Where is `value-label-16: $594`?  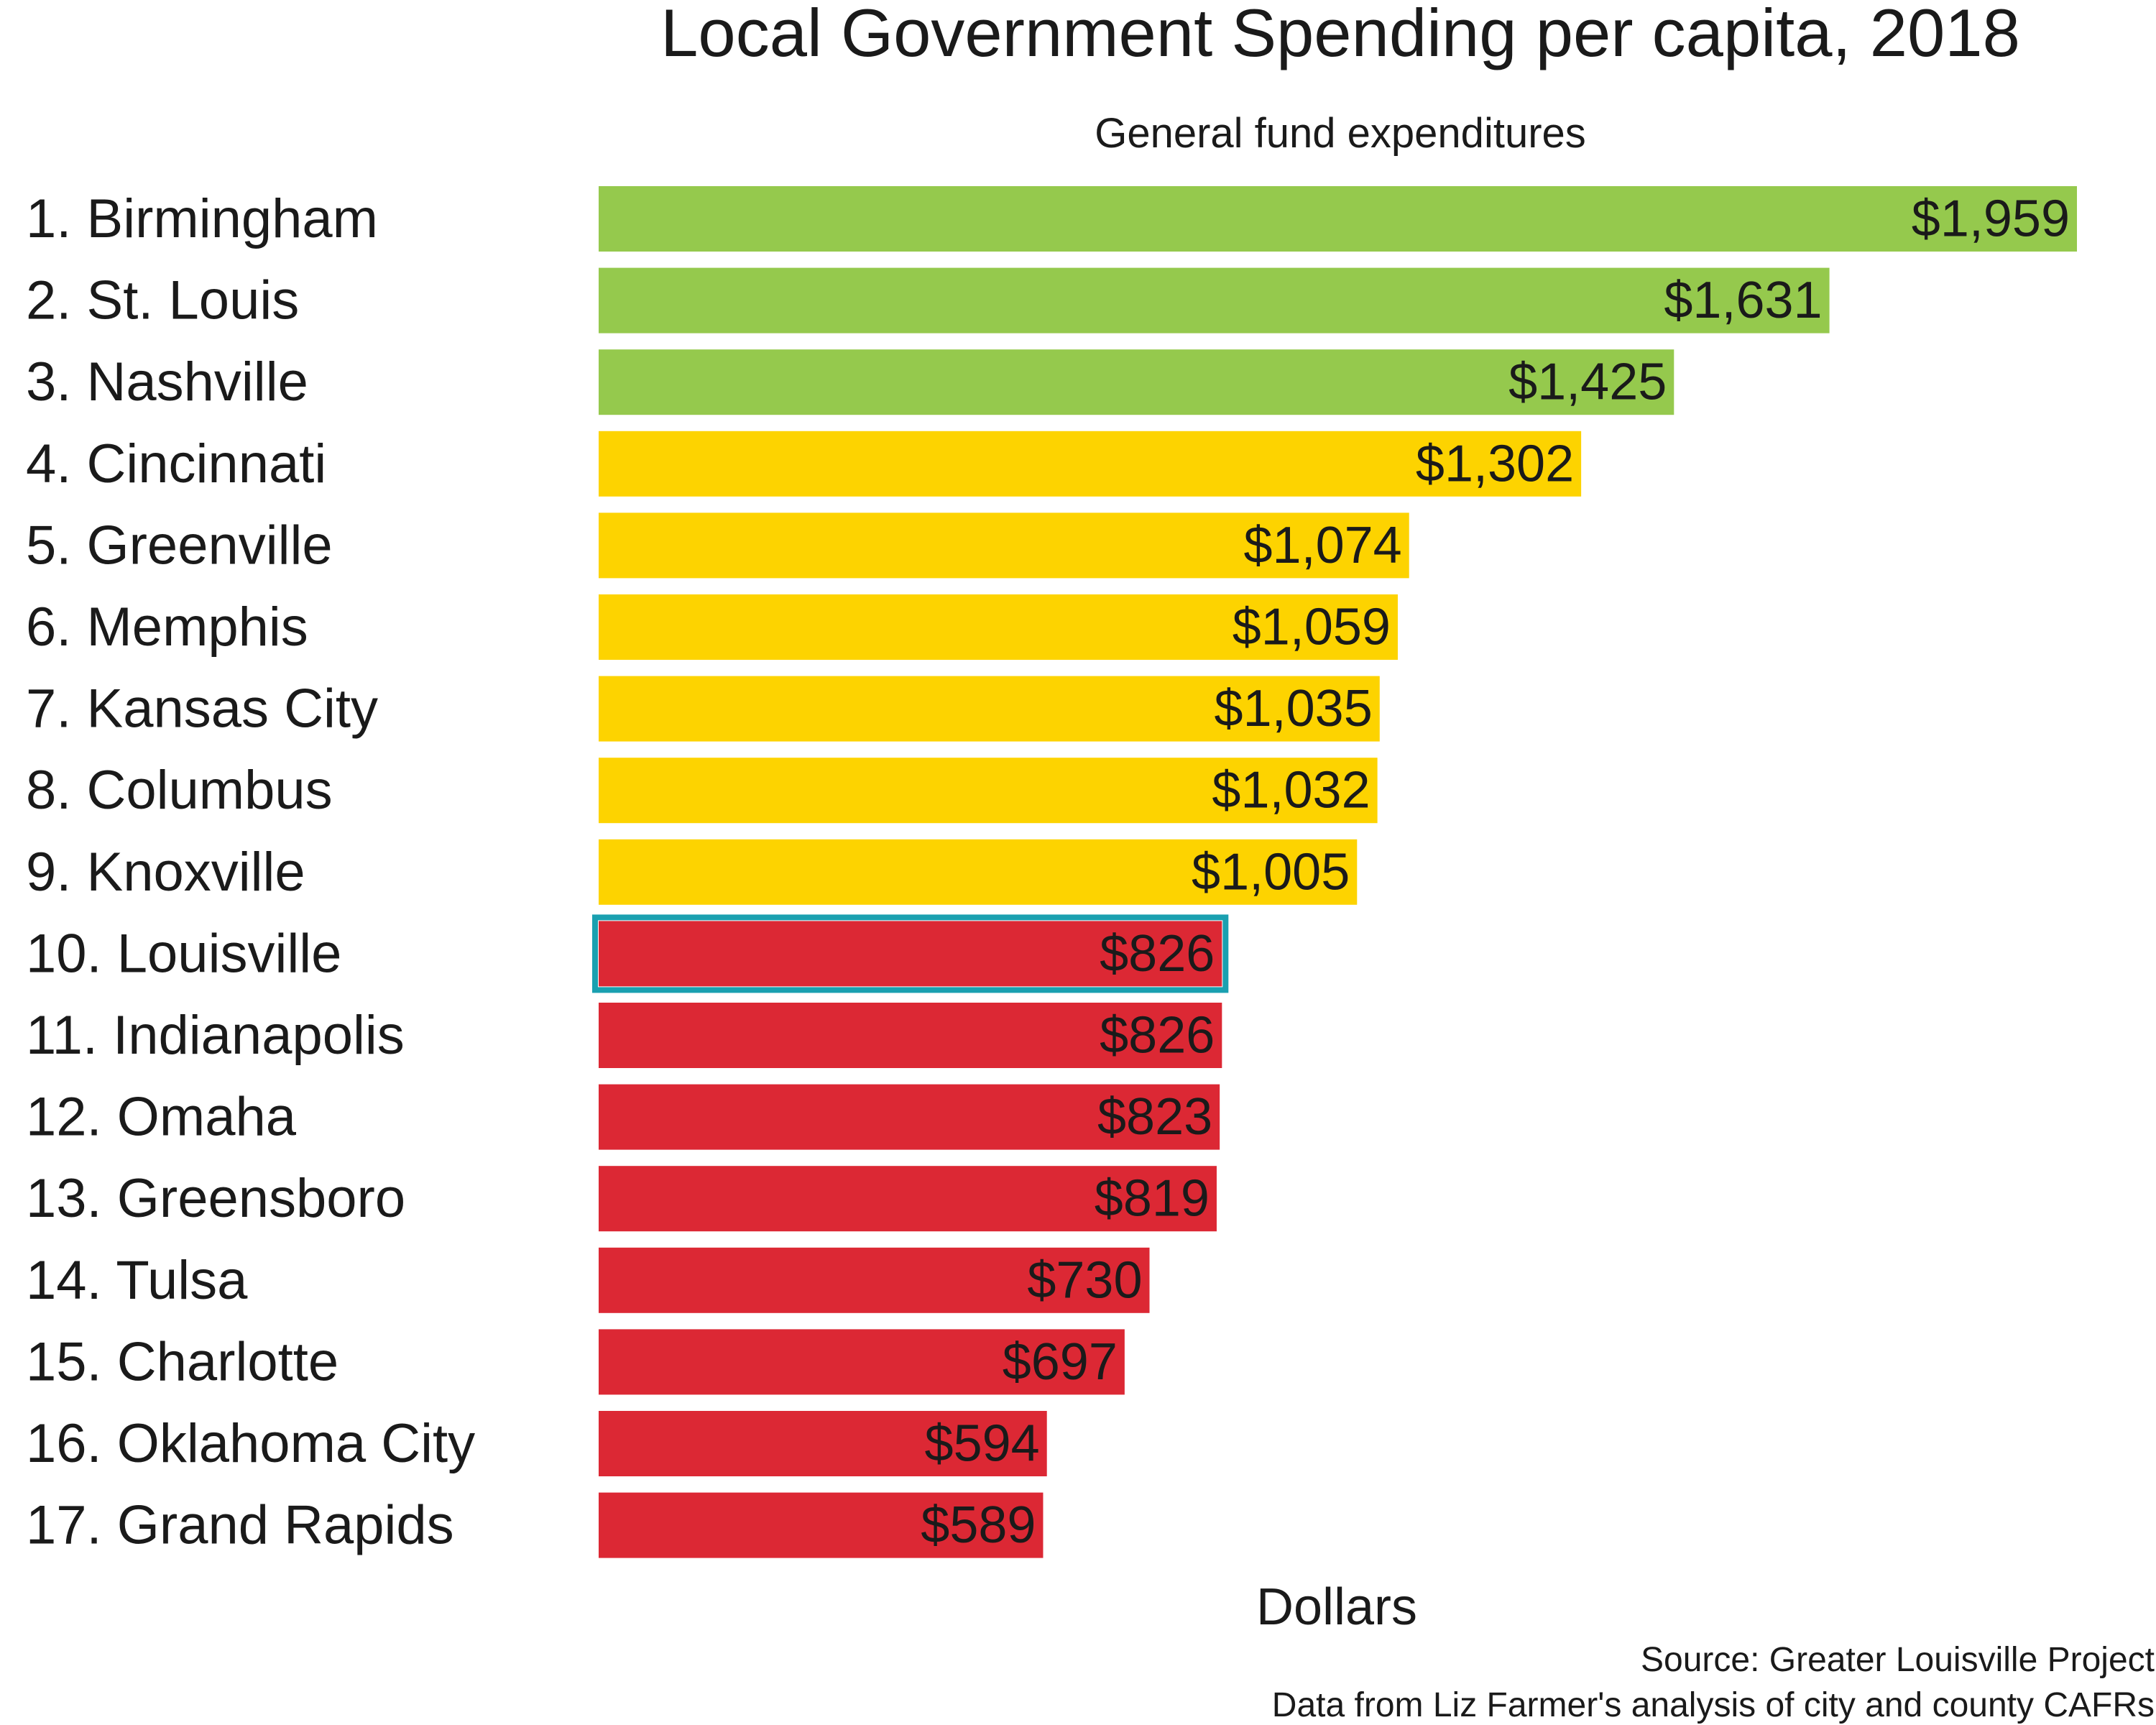 value-label-16: $594 is located at coordinates (983, 1444).